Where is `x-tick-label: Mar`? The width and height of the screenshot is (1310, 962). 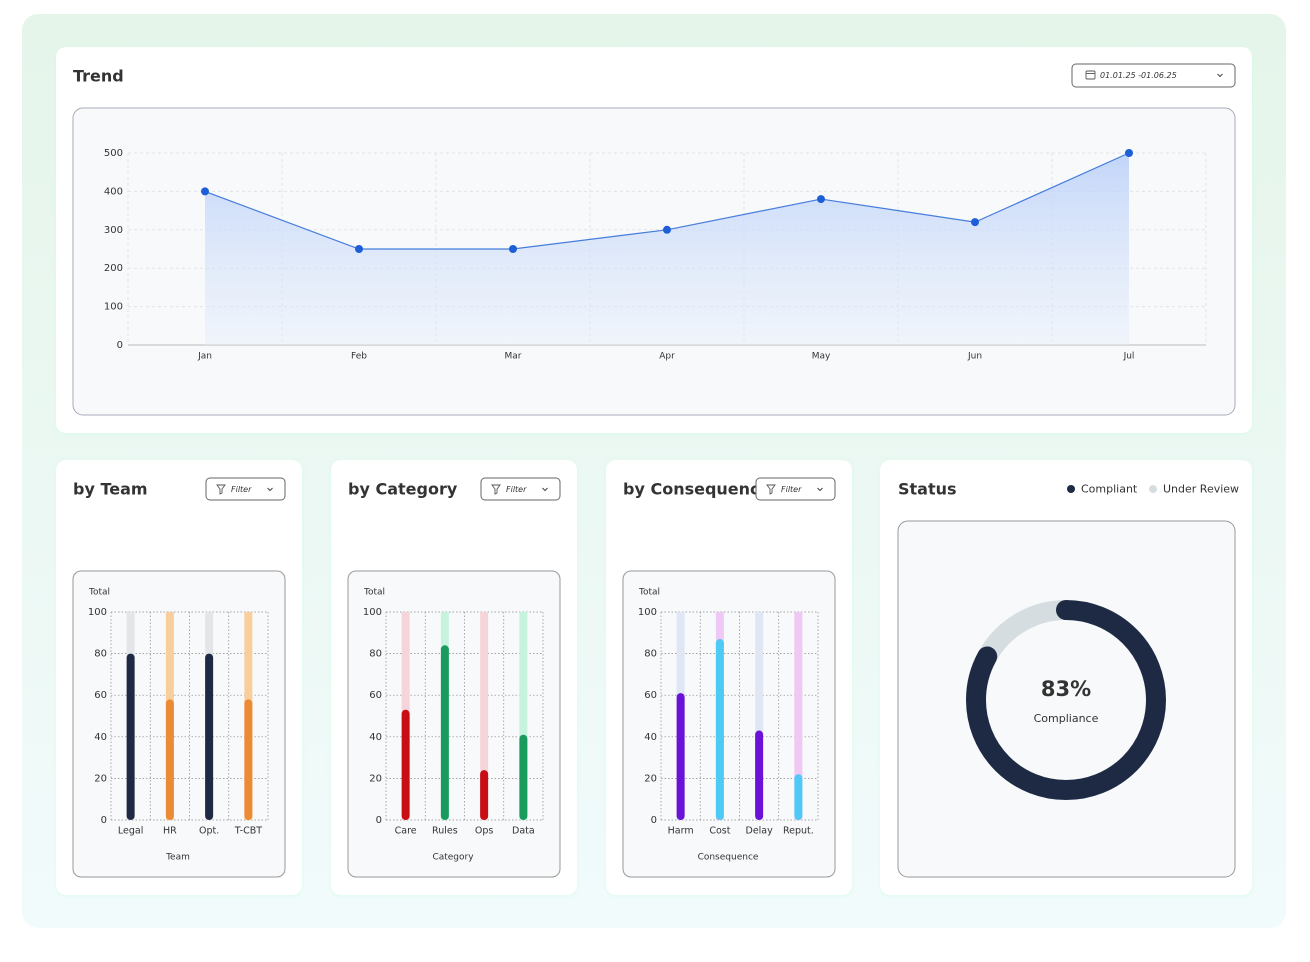
x-tick-label: Mar is located at coordinates (513, 357).